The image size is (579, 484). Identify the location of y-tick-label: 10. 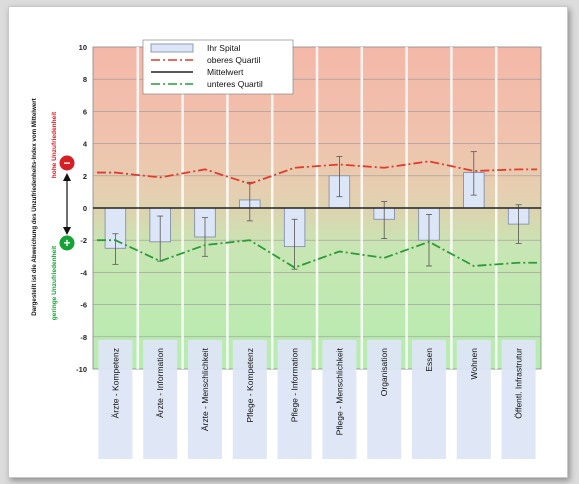
(83, 47).